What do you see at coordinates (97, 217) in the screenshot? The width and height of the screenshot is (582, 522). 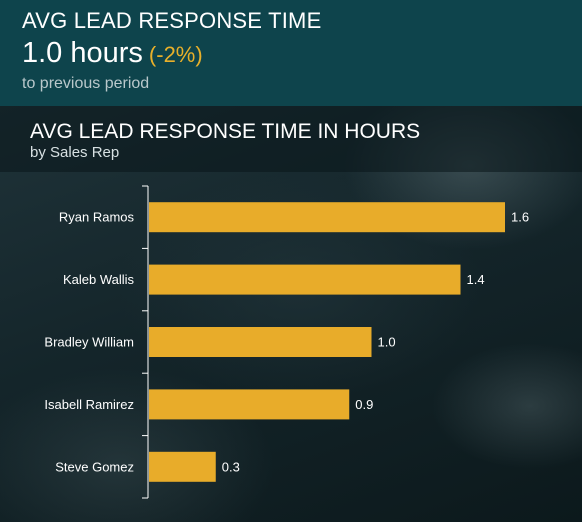 I see `category-label: Ryan Ramos` at bounding box center [97, 217].